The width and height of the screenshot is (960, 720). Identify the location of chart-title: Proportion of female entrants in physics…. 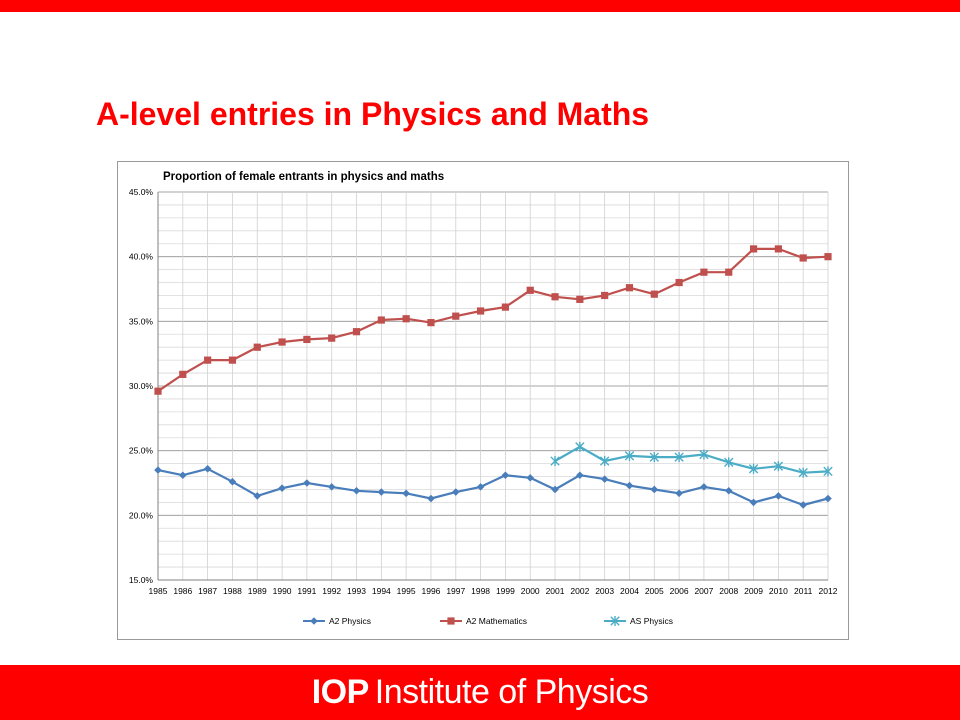
(303, 177).